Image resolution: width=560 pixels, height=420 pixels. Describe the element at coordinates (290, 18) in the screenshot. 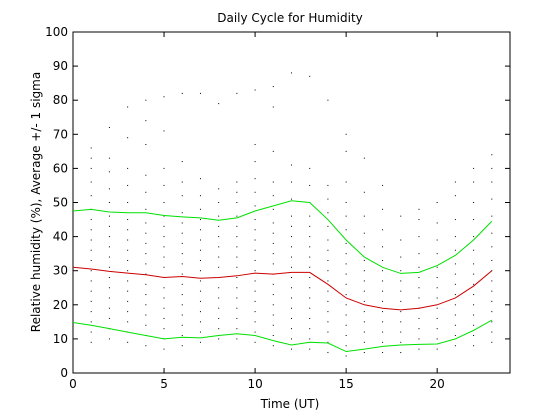

I see `chart-title: Daily Cycle for Humidity` at that location.